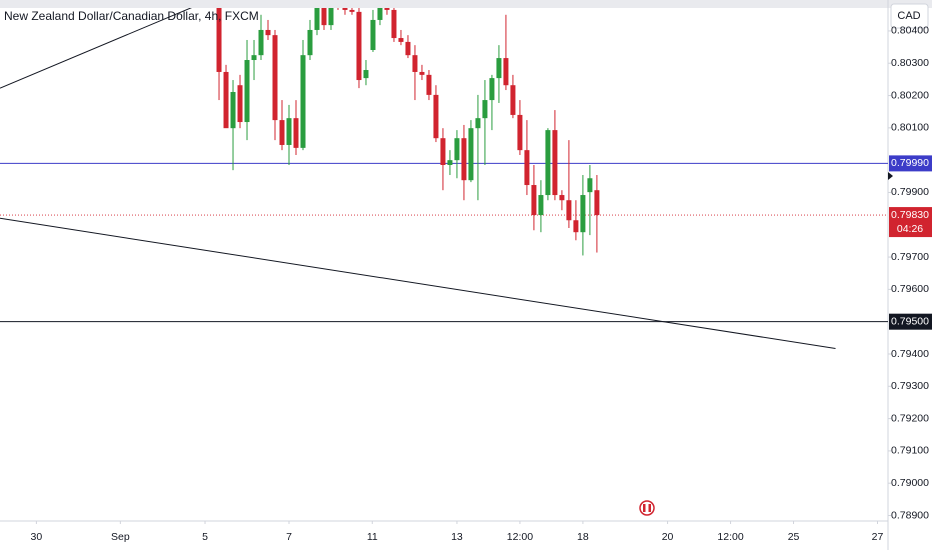  I want to click on bar-countdown: 04:26, so click(910, 229).